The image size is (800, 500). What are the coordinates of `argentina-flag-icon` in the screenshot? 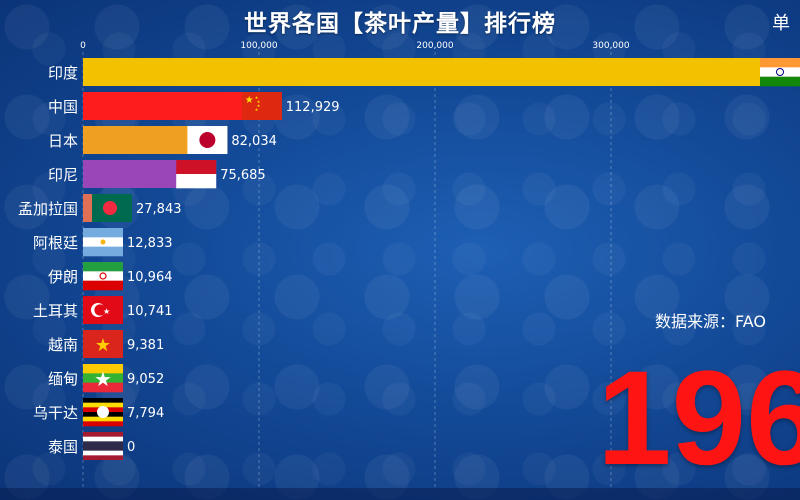 It's located at (103, 242).